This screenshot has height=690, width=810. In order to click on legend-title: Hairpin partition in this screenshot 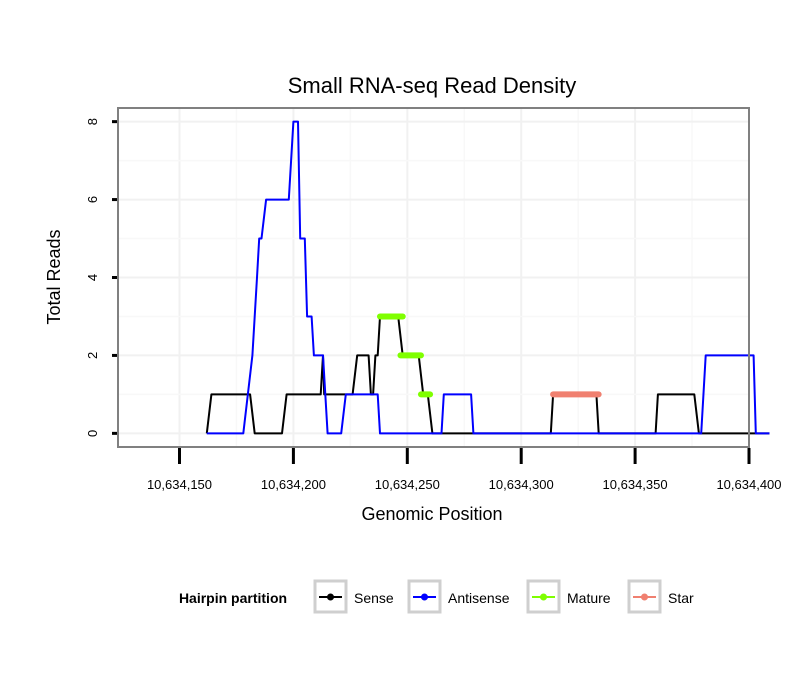, I will do `click(233, 598)`.